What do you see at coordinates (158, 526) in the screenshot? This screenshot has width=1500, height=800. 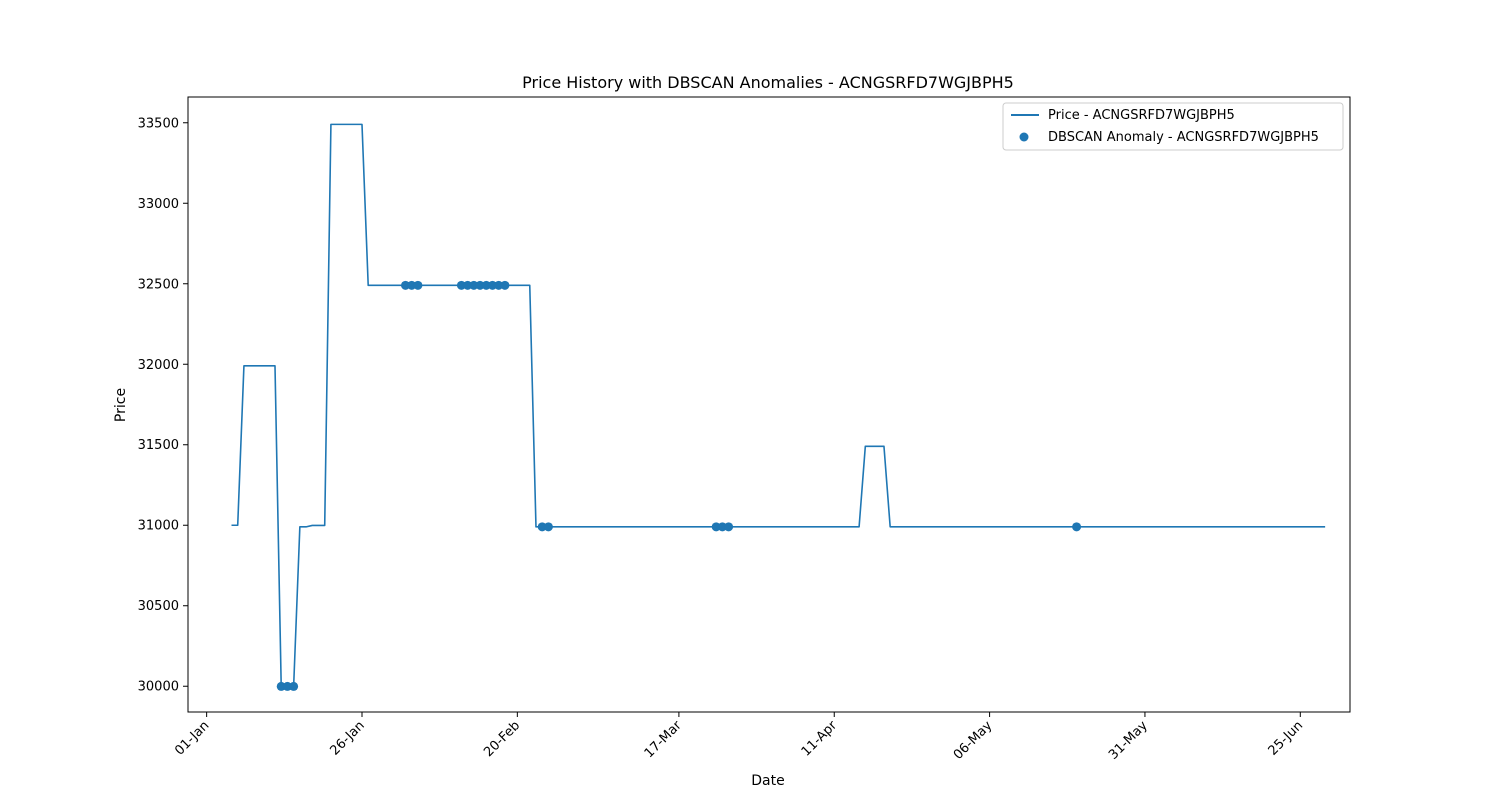 I see `y-tick-label: 31000` at bounding box center [158, 526].